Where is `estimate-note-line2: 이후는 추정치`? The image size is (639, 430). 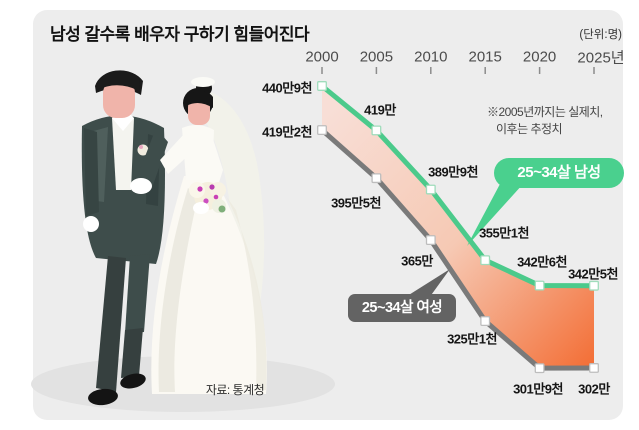
estimate-note-line2: 이후는 추정치 is located at coordinates (529, 129).